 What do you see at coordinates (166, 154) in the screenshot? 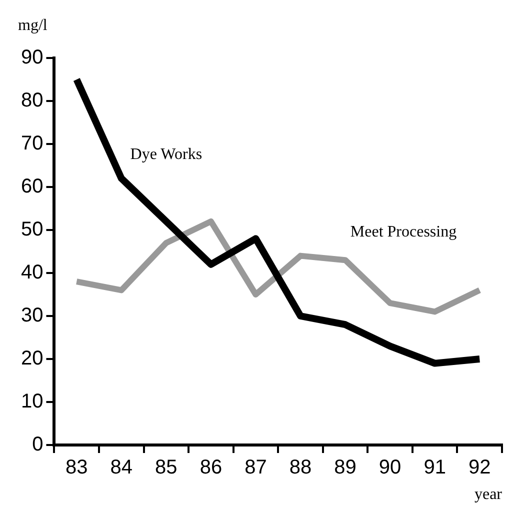
I see `series-label: Dye Works` at bounding box center [166, 154].